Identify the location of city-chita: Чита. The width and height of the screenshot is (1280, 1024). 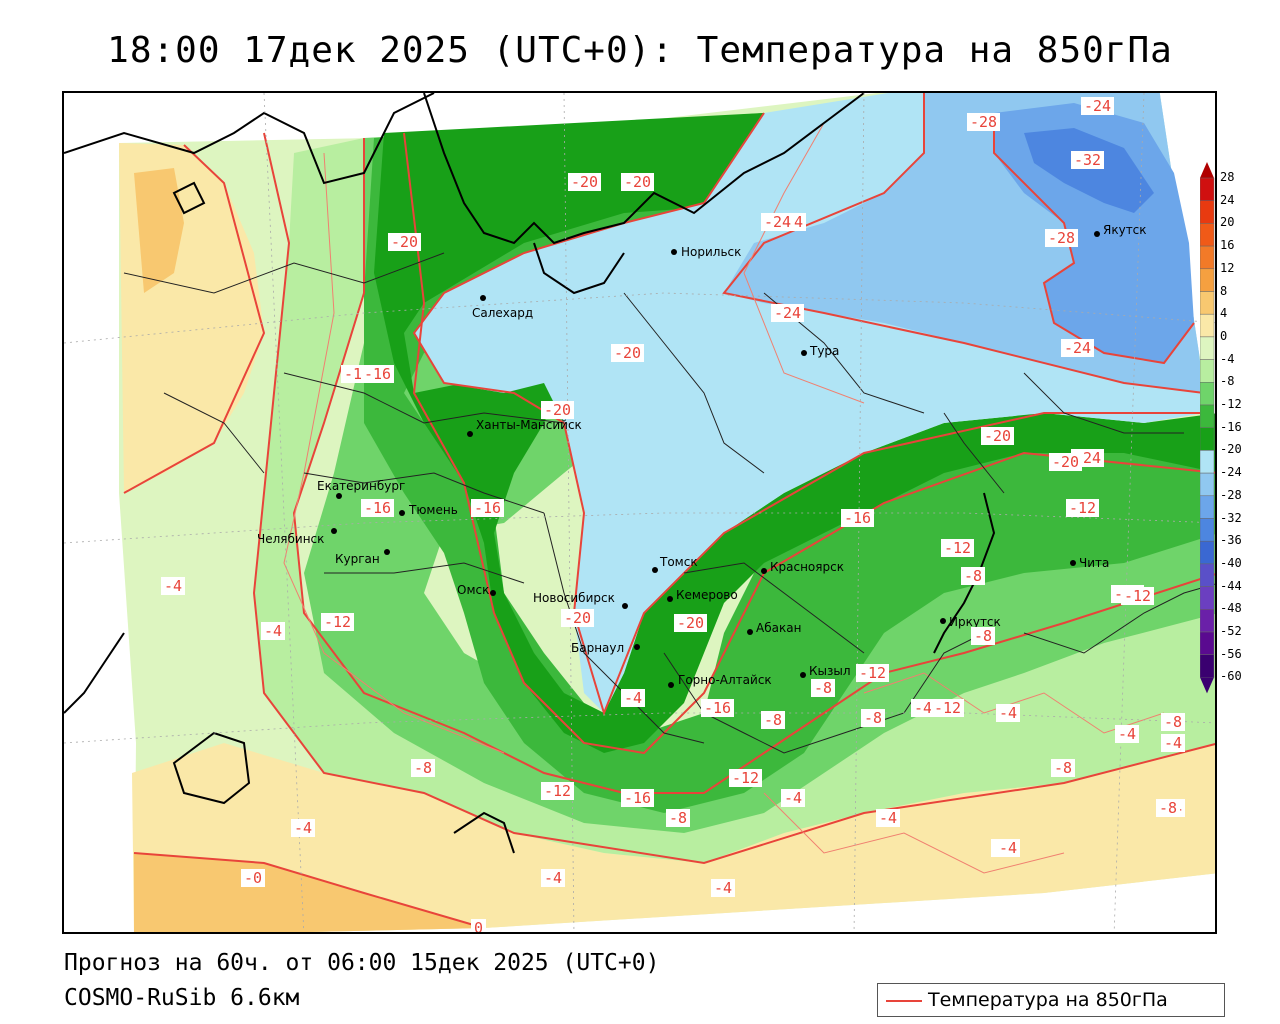
(1089, 563).